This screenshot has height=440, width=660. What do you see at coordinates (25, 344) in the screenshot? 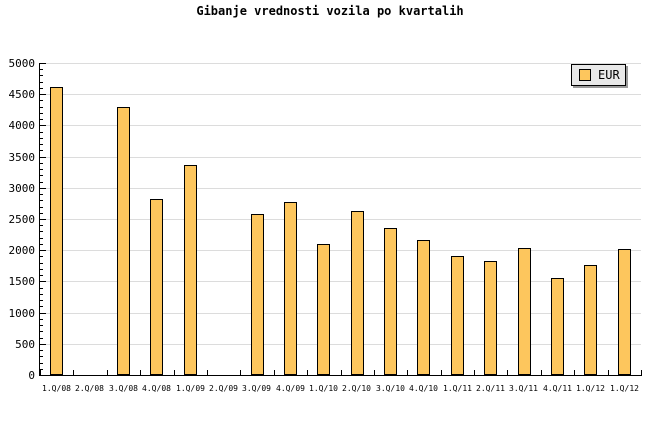
I see `y-axis-label: 500` at bounding box center [25, 344].